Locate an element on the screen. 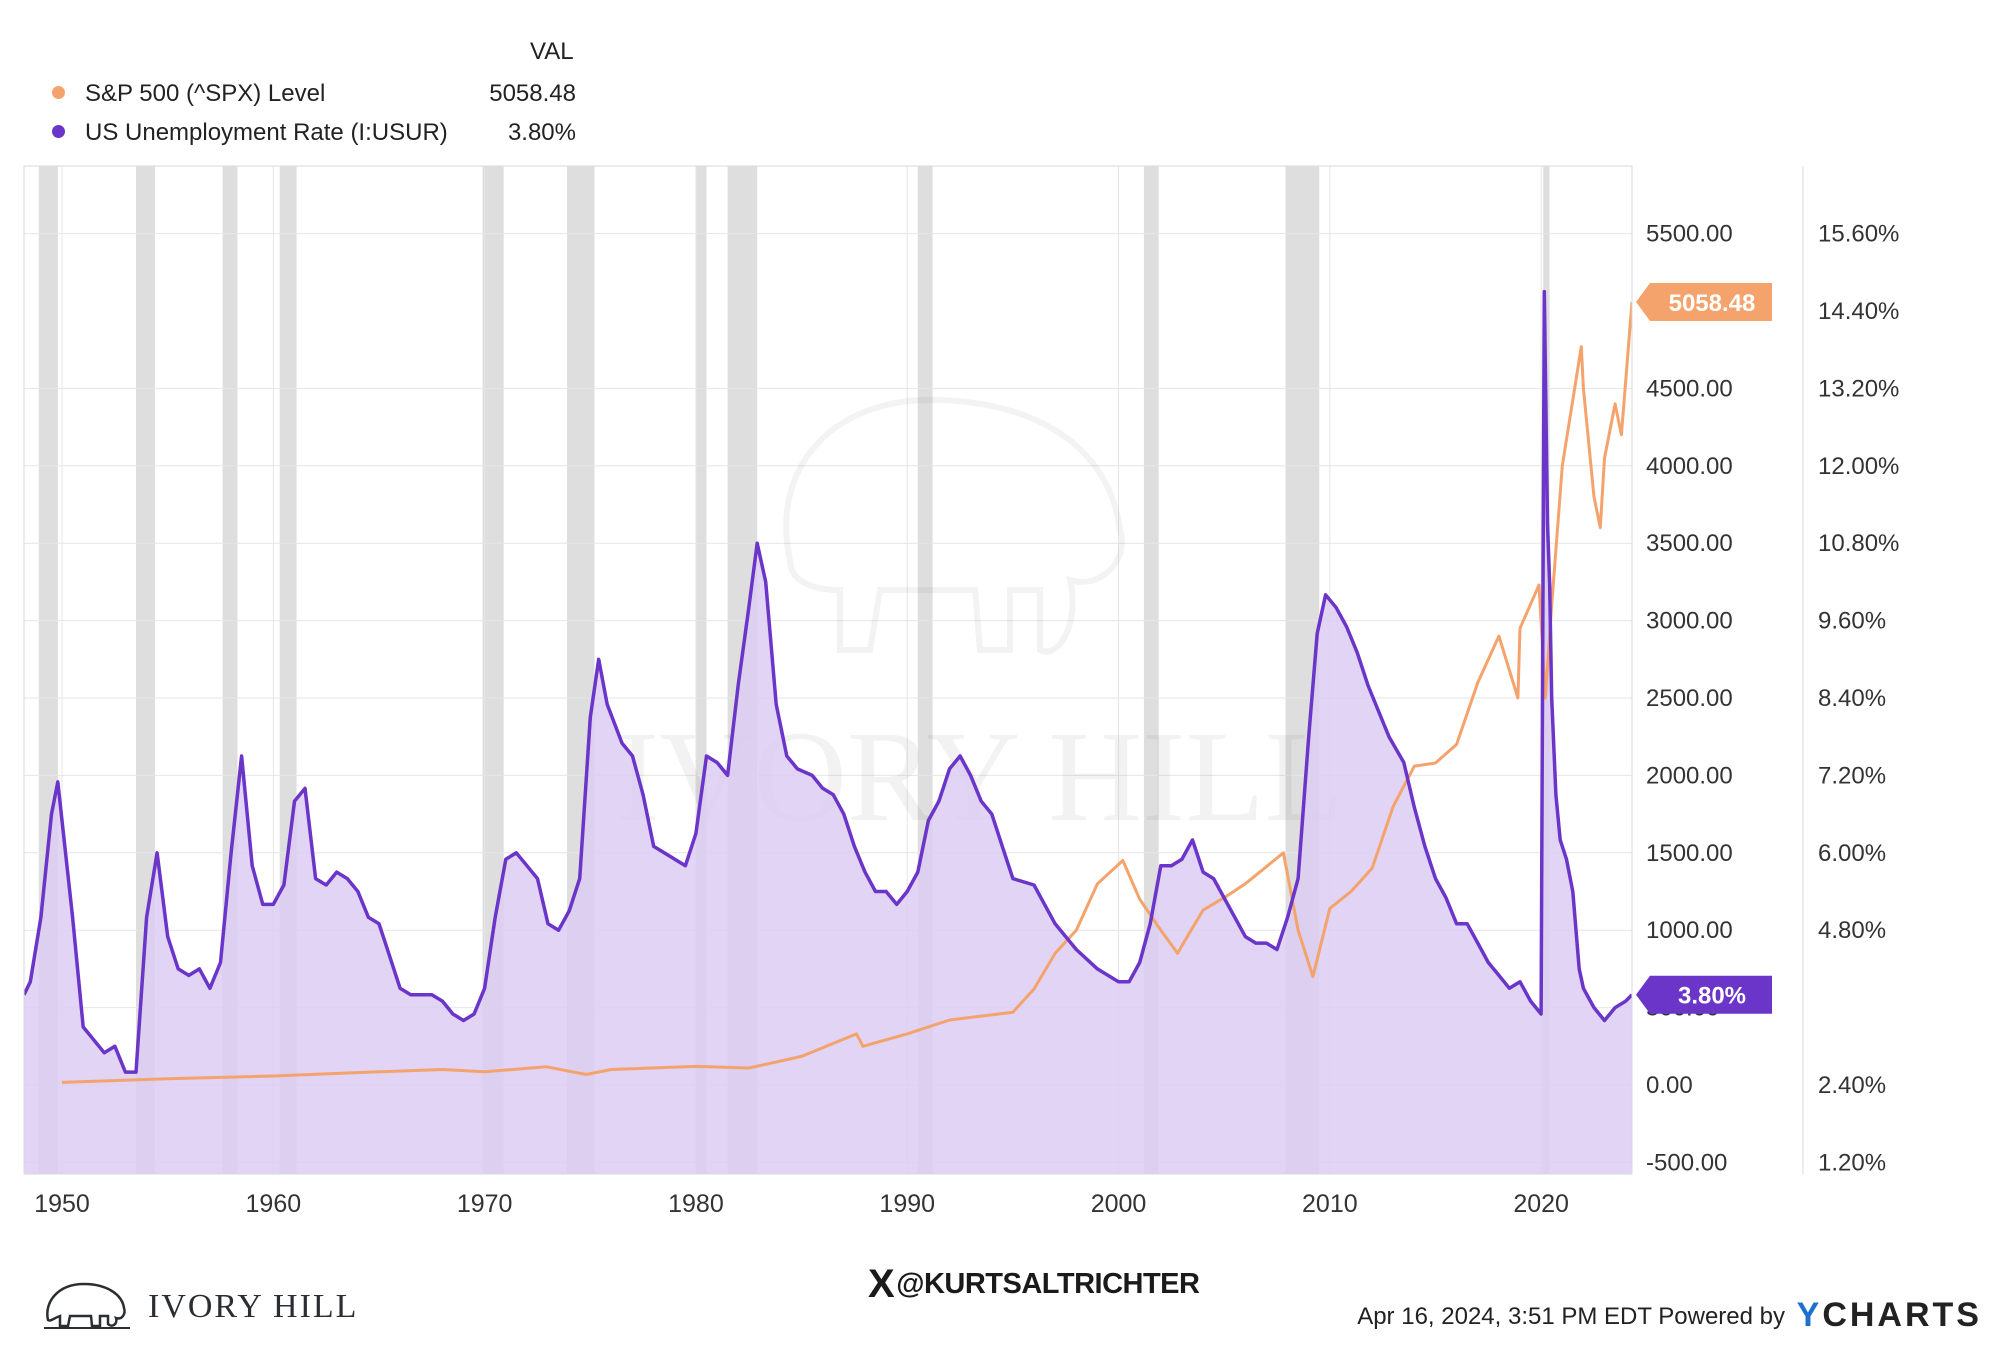 The image size is (2000, 1352). left-tick-label: 3000.00 is located at coordinates (1689, 621).